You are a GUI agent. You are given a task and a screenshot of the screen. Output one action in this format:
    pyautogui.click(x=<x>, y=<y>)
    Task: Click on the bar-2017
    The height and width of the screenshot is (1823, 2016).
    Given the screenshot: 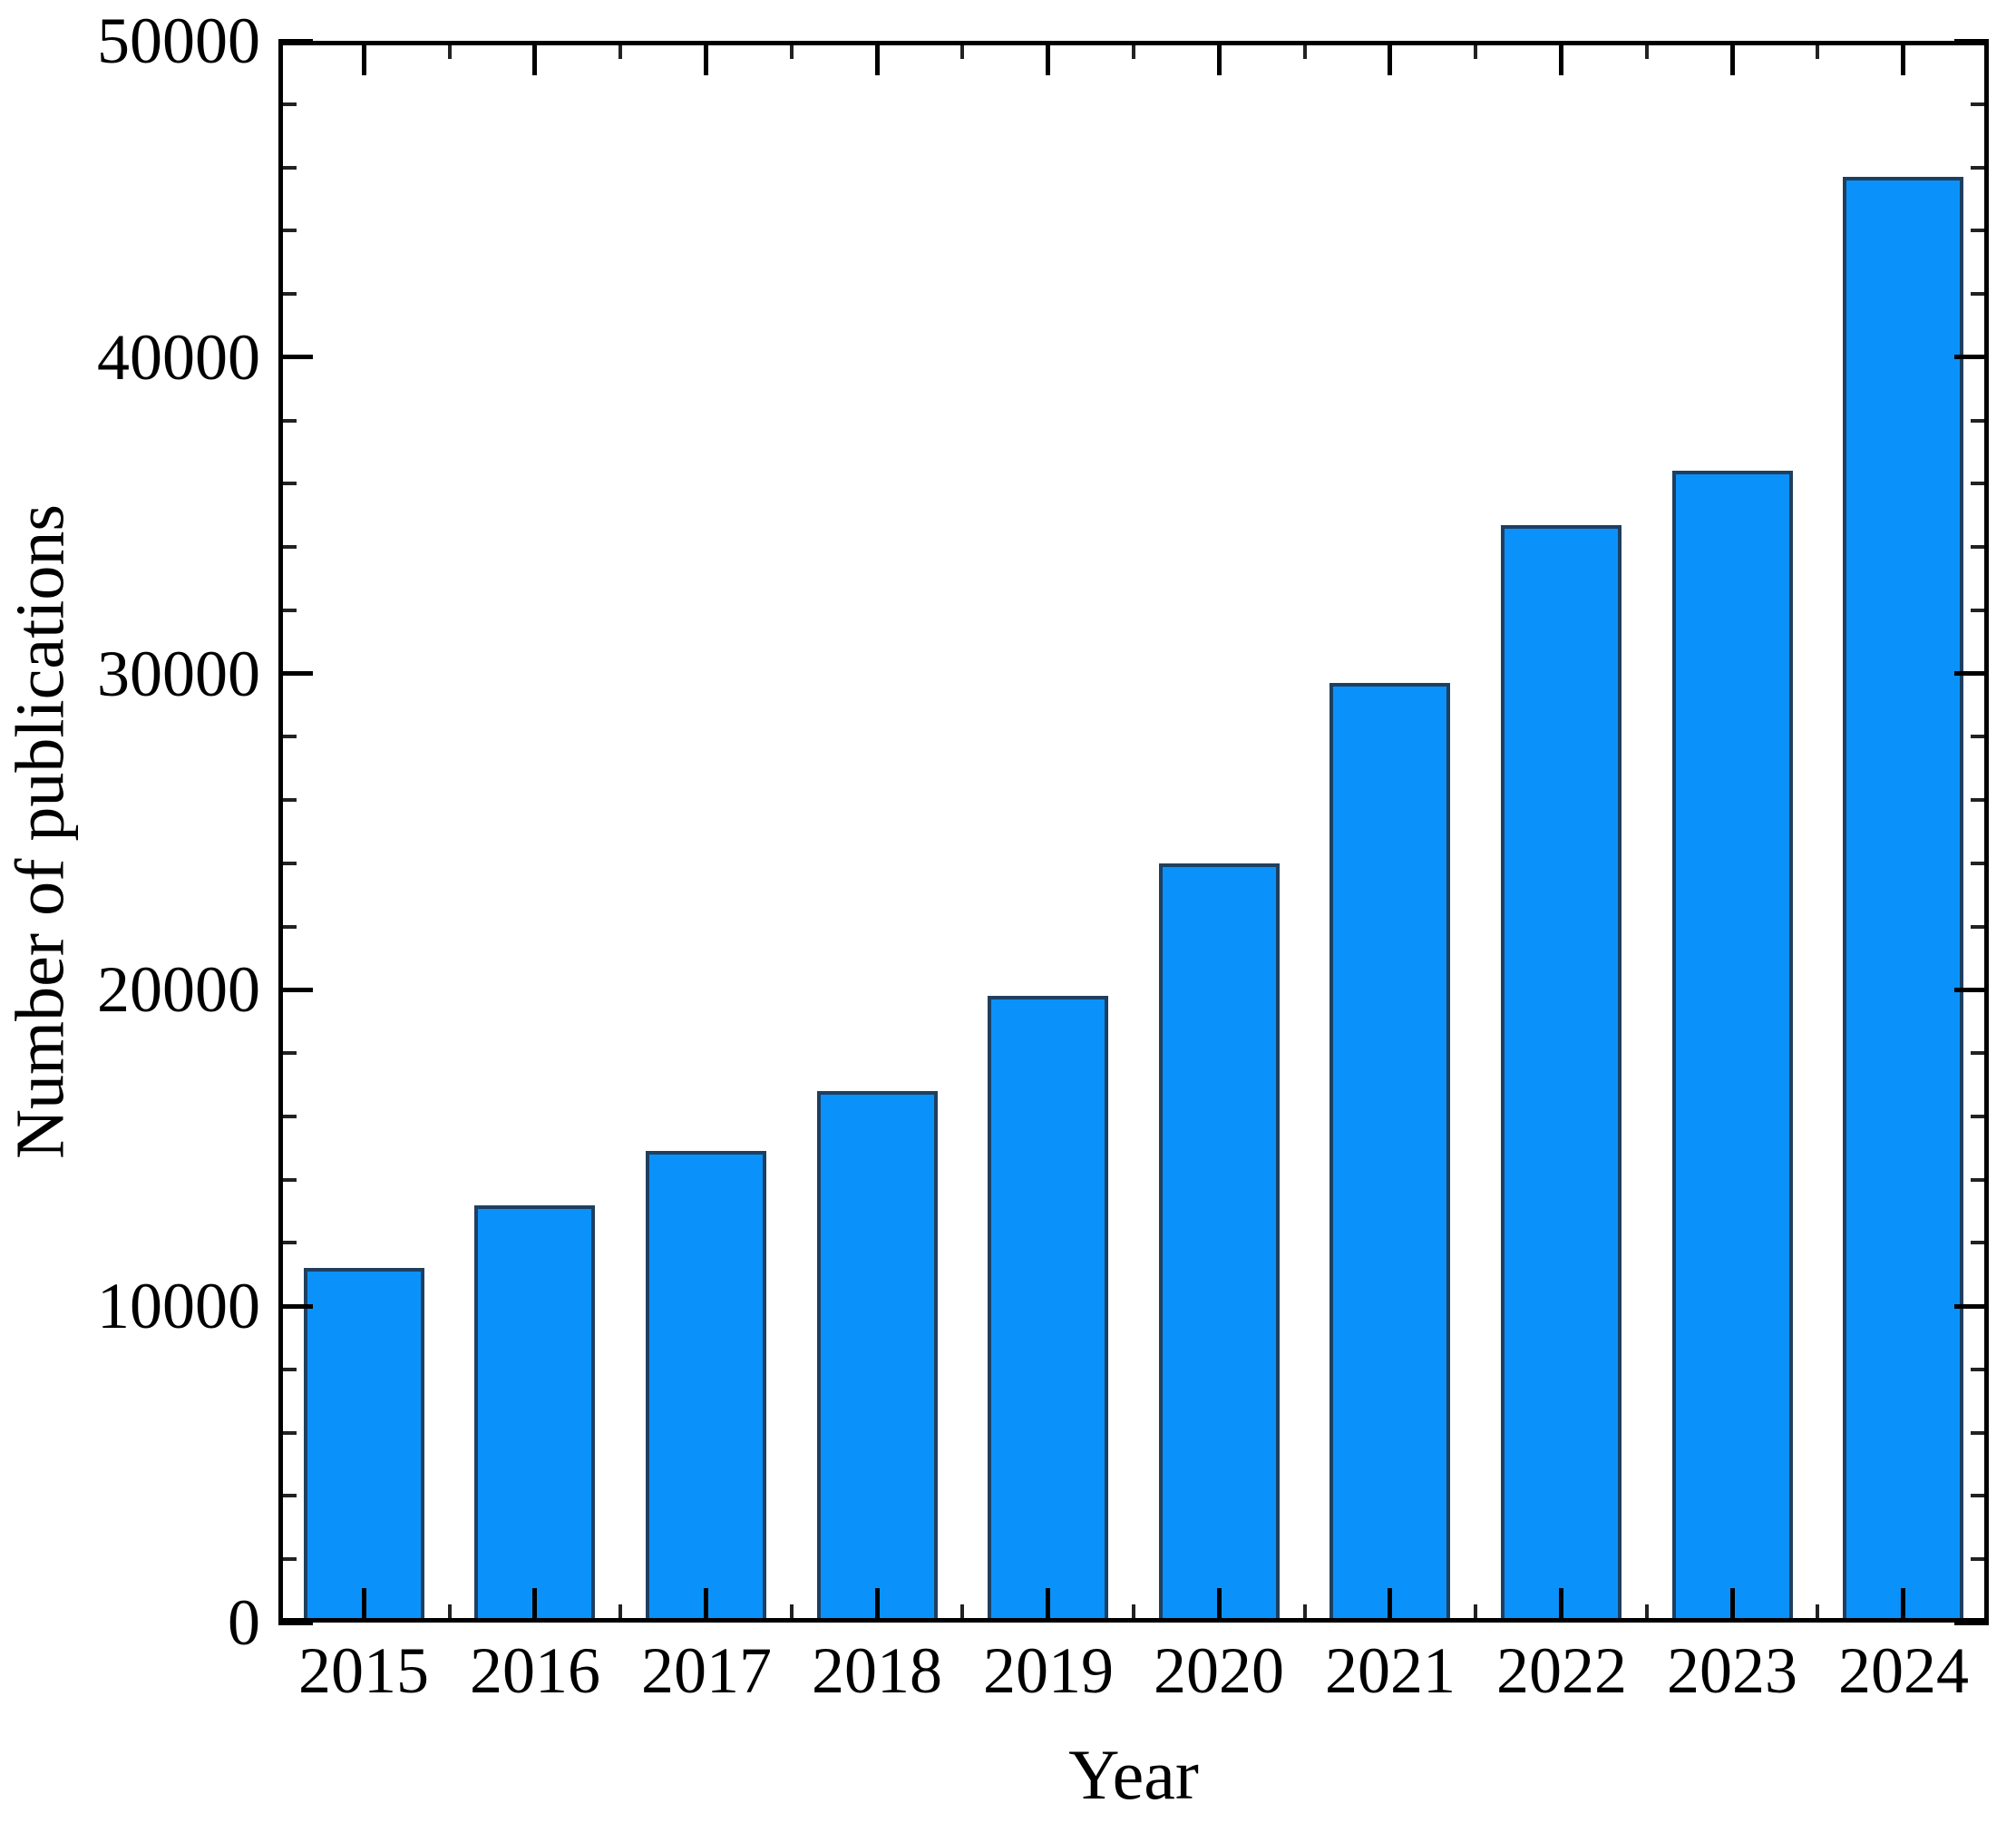 What is the action you would take?
    pyautogui.click(x=706, y=1387)
    